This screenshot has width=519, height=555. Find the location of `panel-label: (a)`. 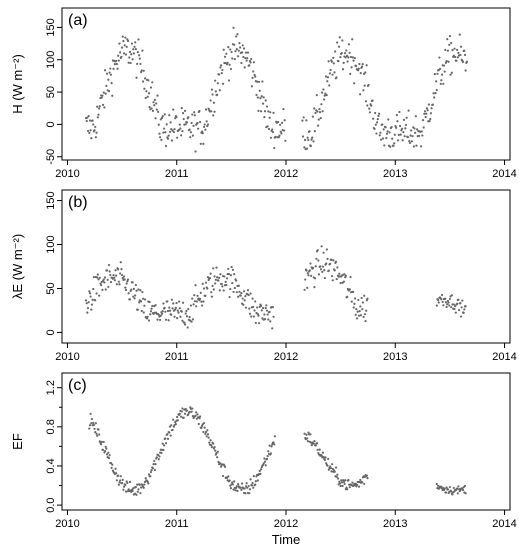

panel-label: (a) is located at coordinates (78, 20).